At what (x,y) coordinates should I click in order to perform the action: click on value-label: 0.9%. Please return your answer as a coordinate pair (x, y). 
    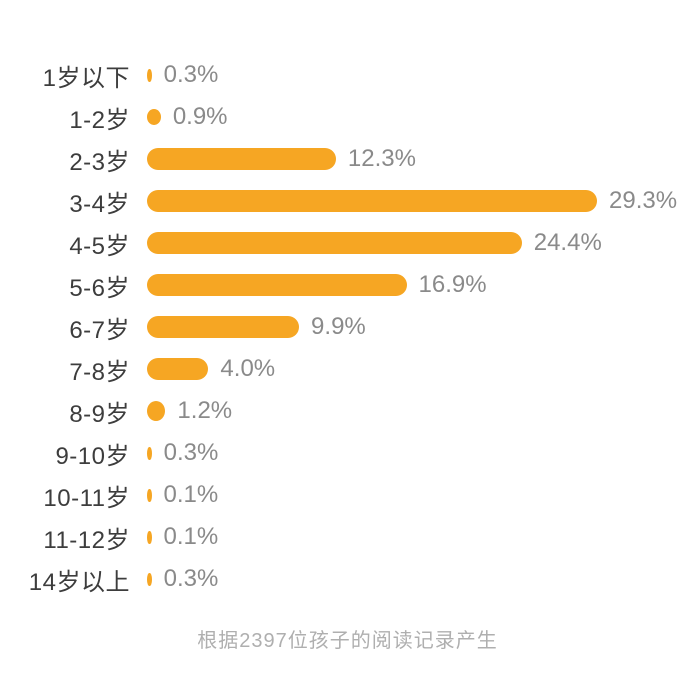
    Looking at the image, I should click on (200, 116).